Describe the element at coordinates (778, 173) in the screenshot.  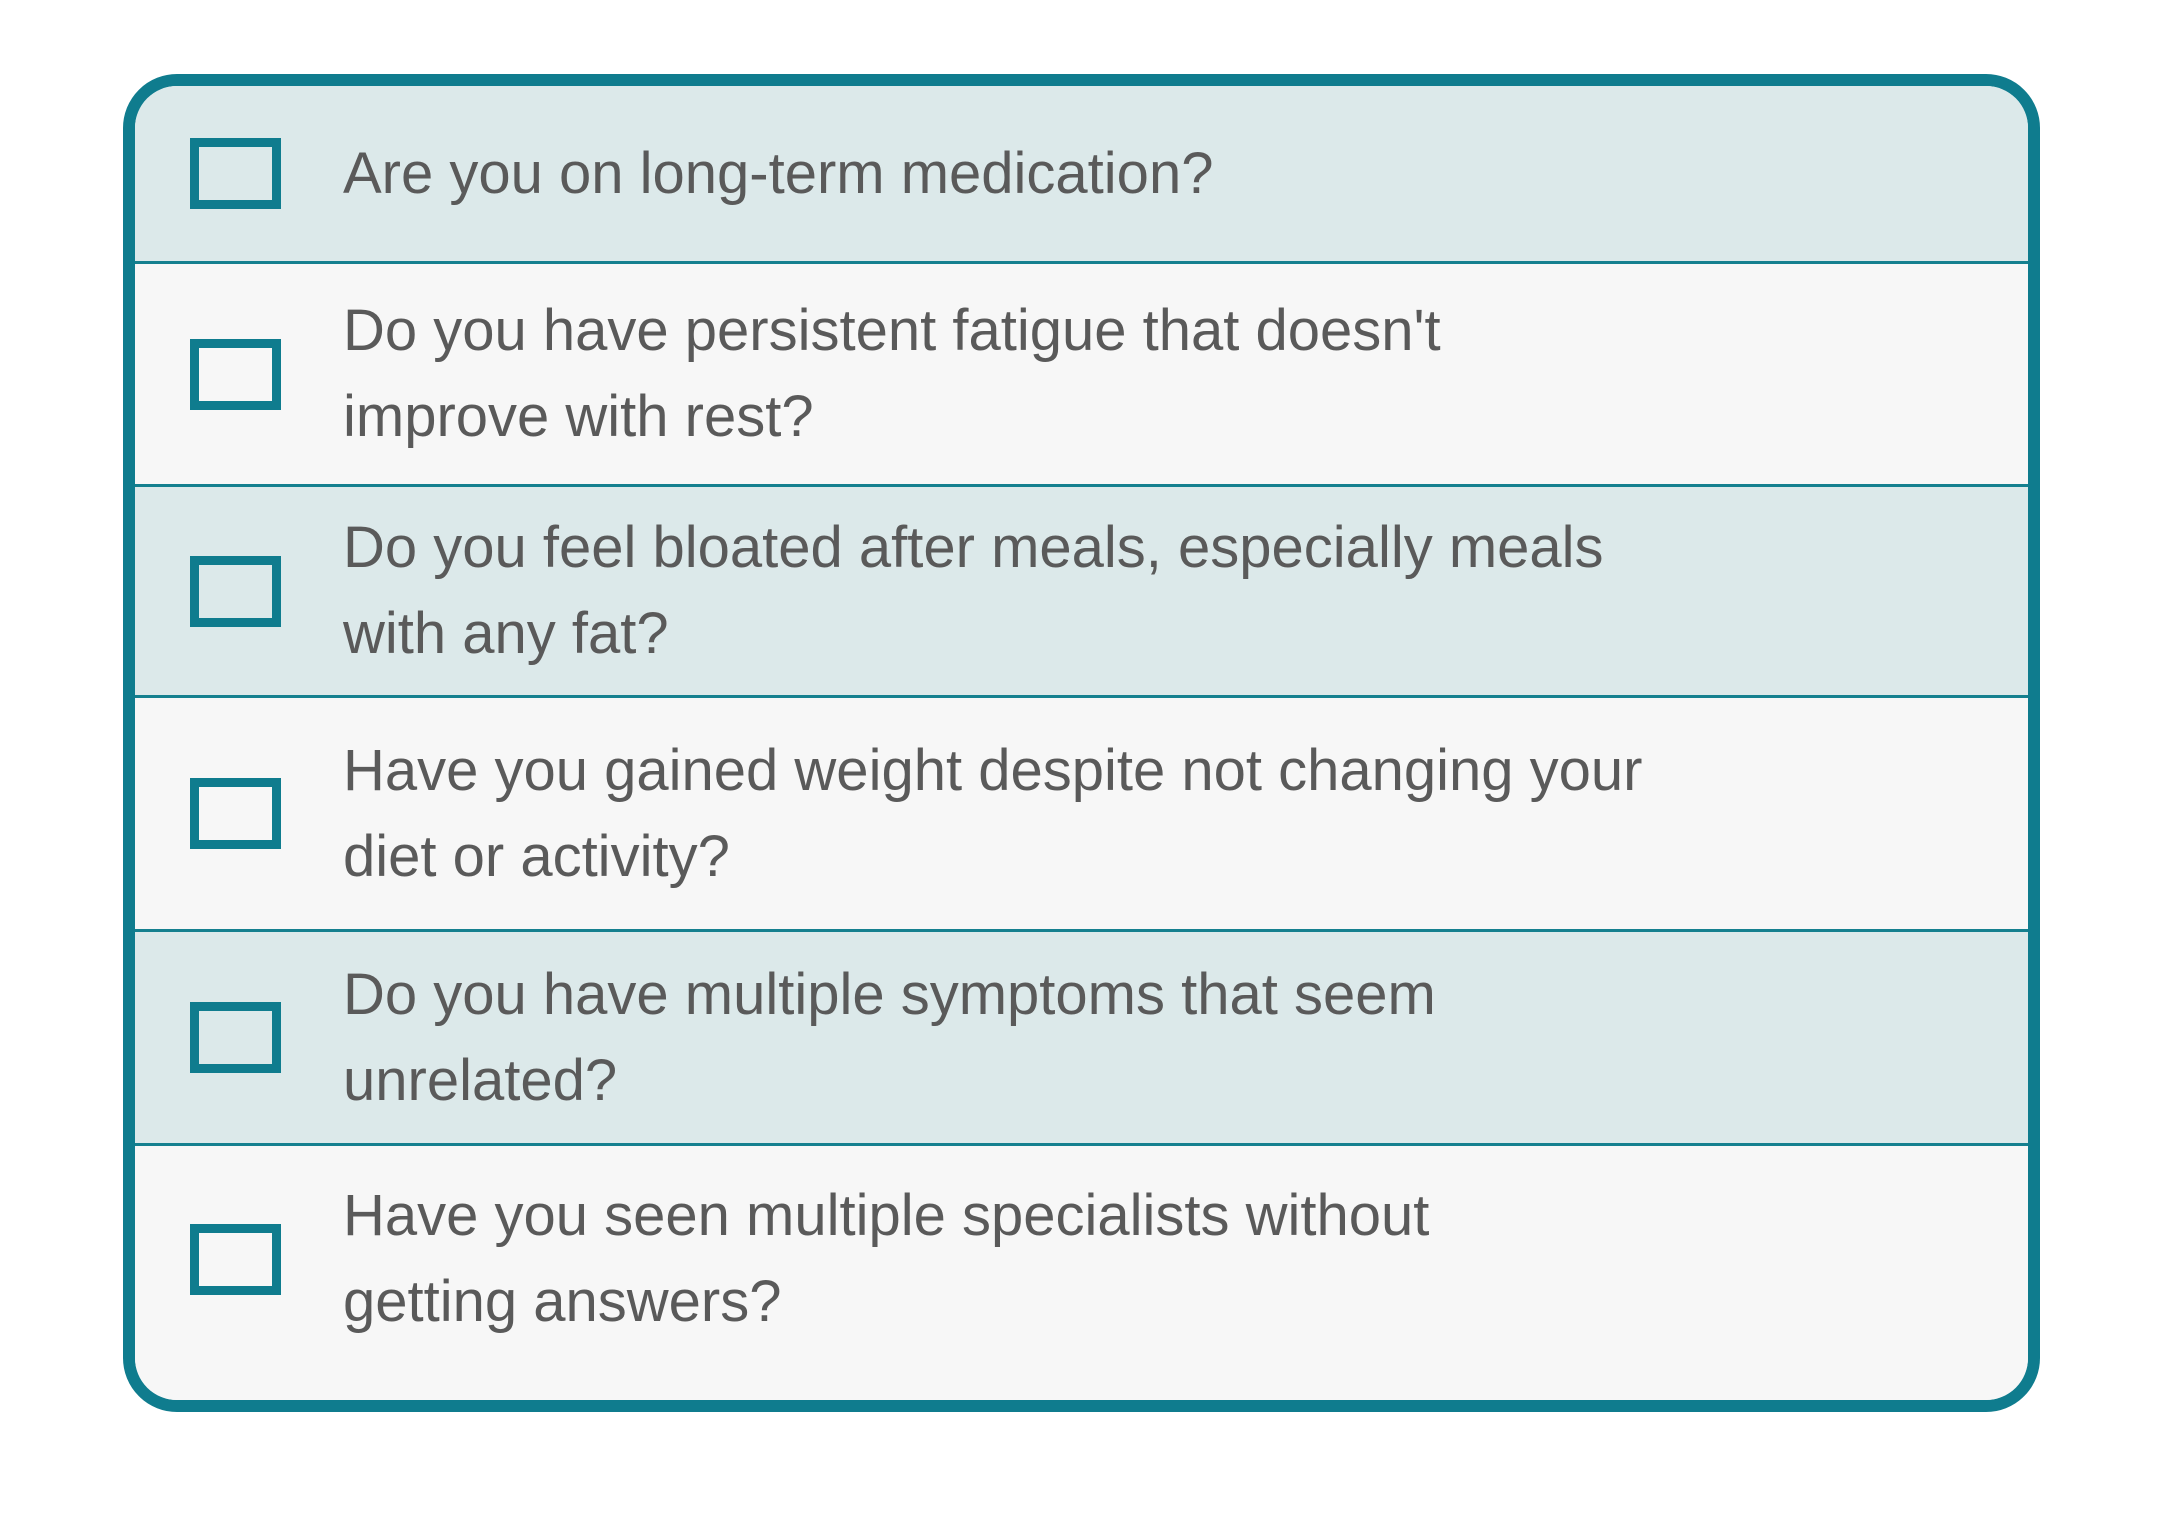
I see `checklist-question: Are you on long-term medication?` at that location.